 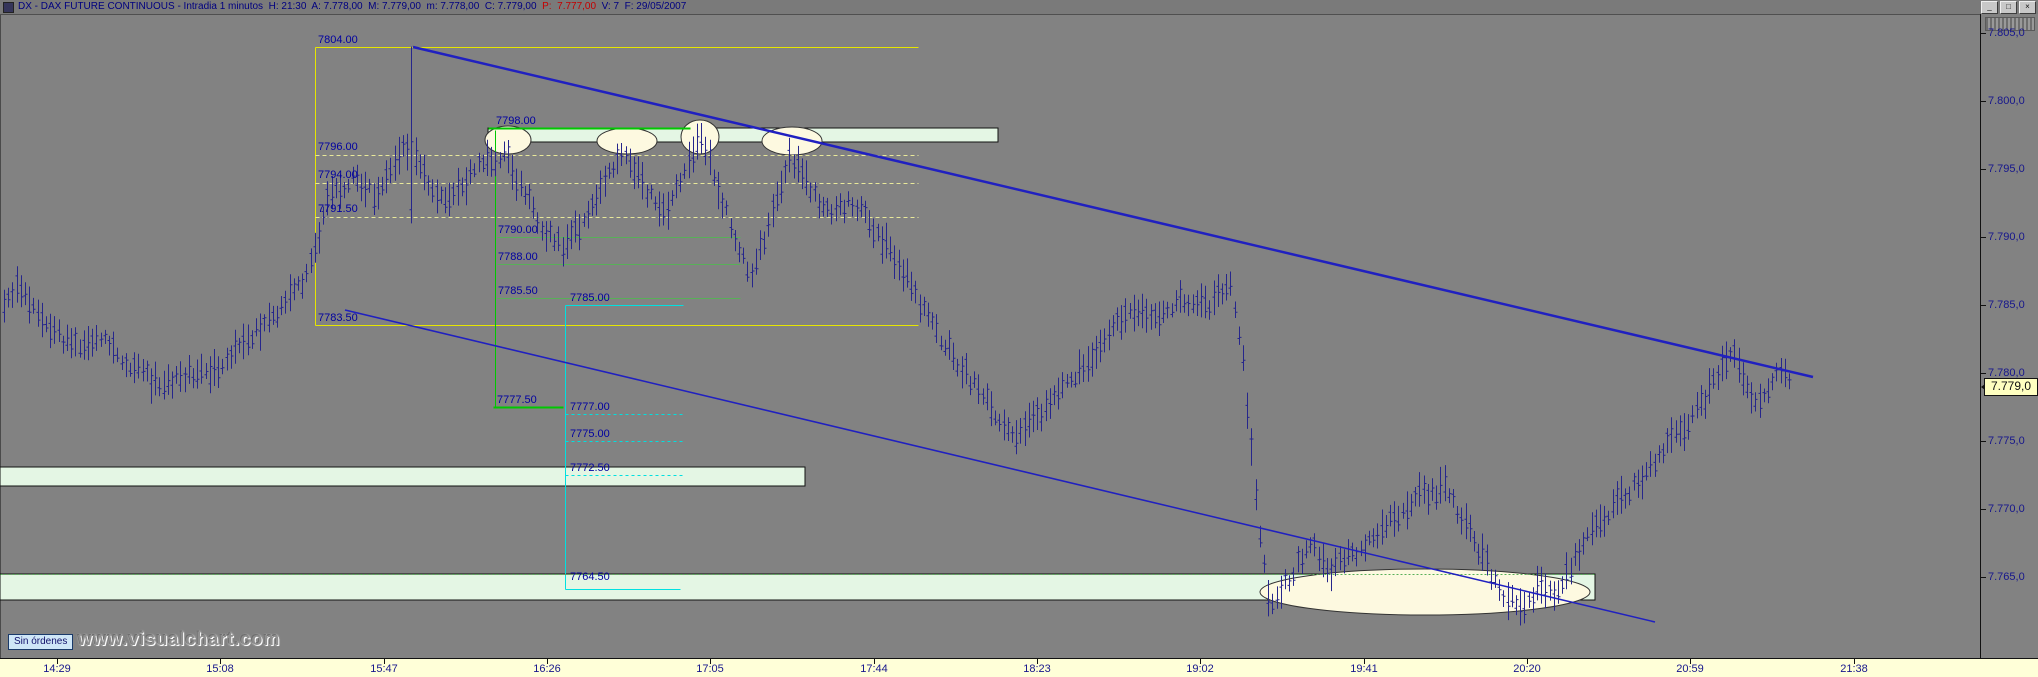 What do you see at coordinates (2006, 373) in the screenshot?
I see `price-axis-label: 7.780,0` at bounding box center [2006, 373].